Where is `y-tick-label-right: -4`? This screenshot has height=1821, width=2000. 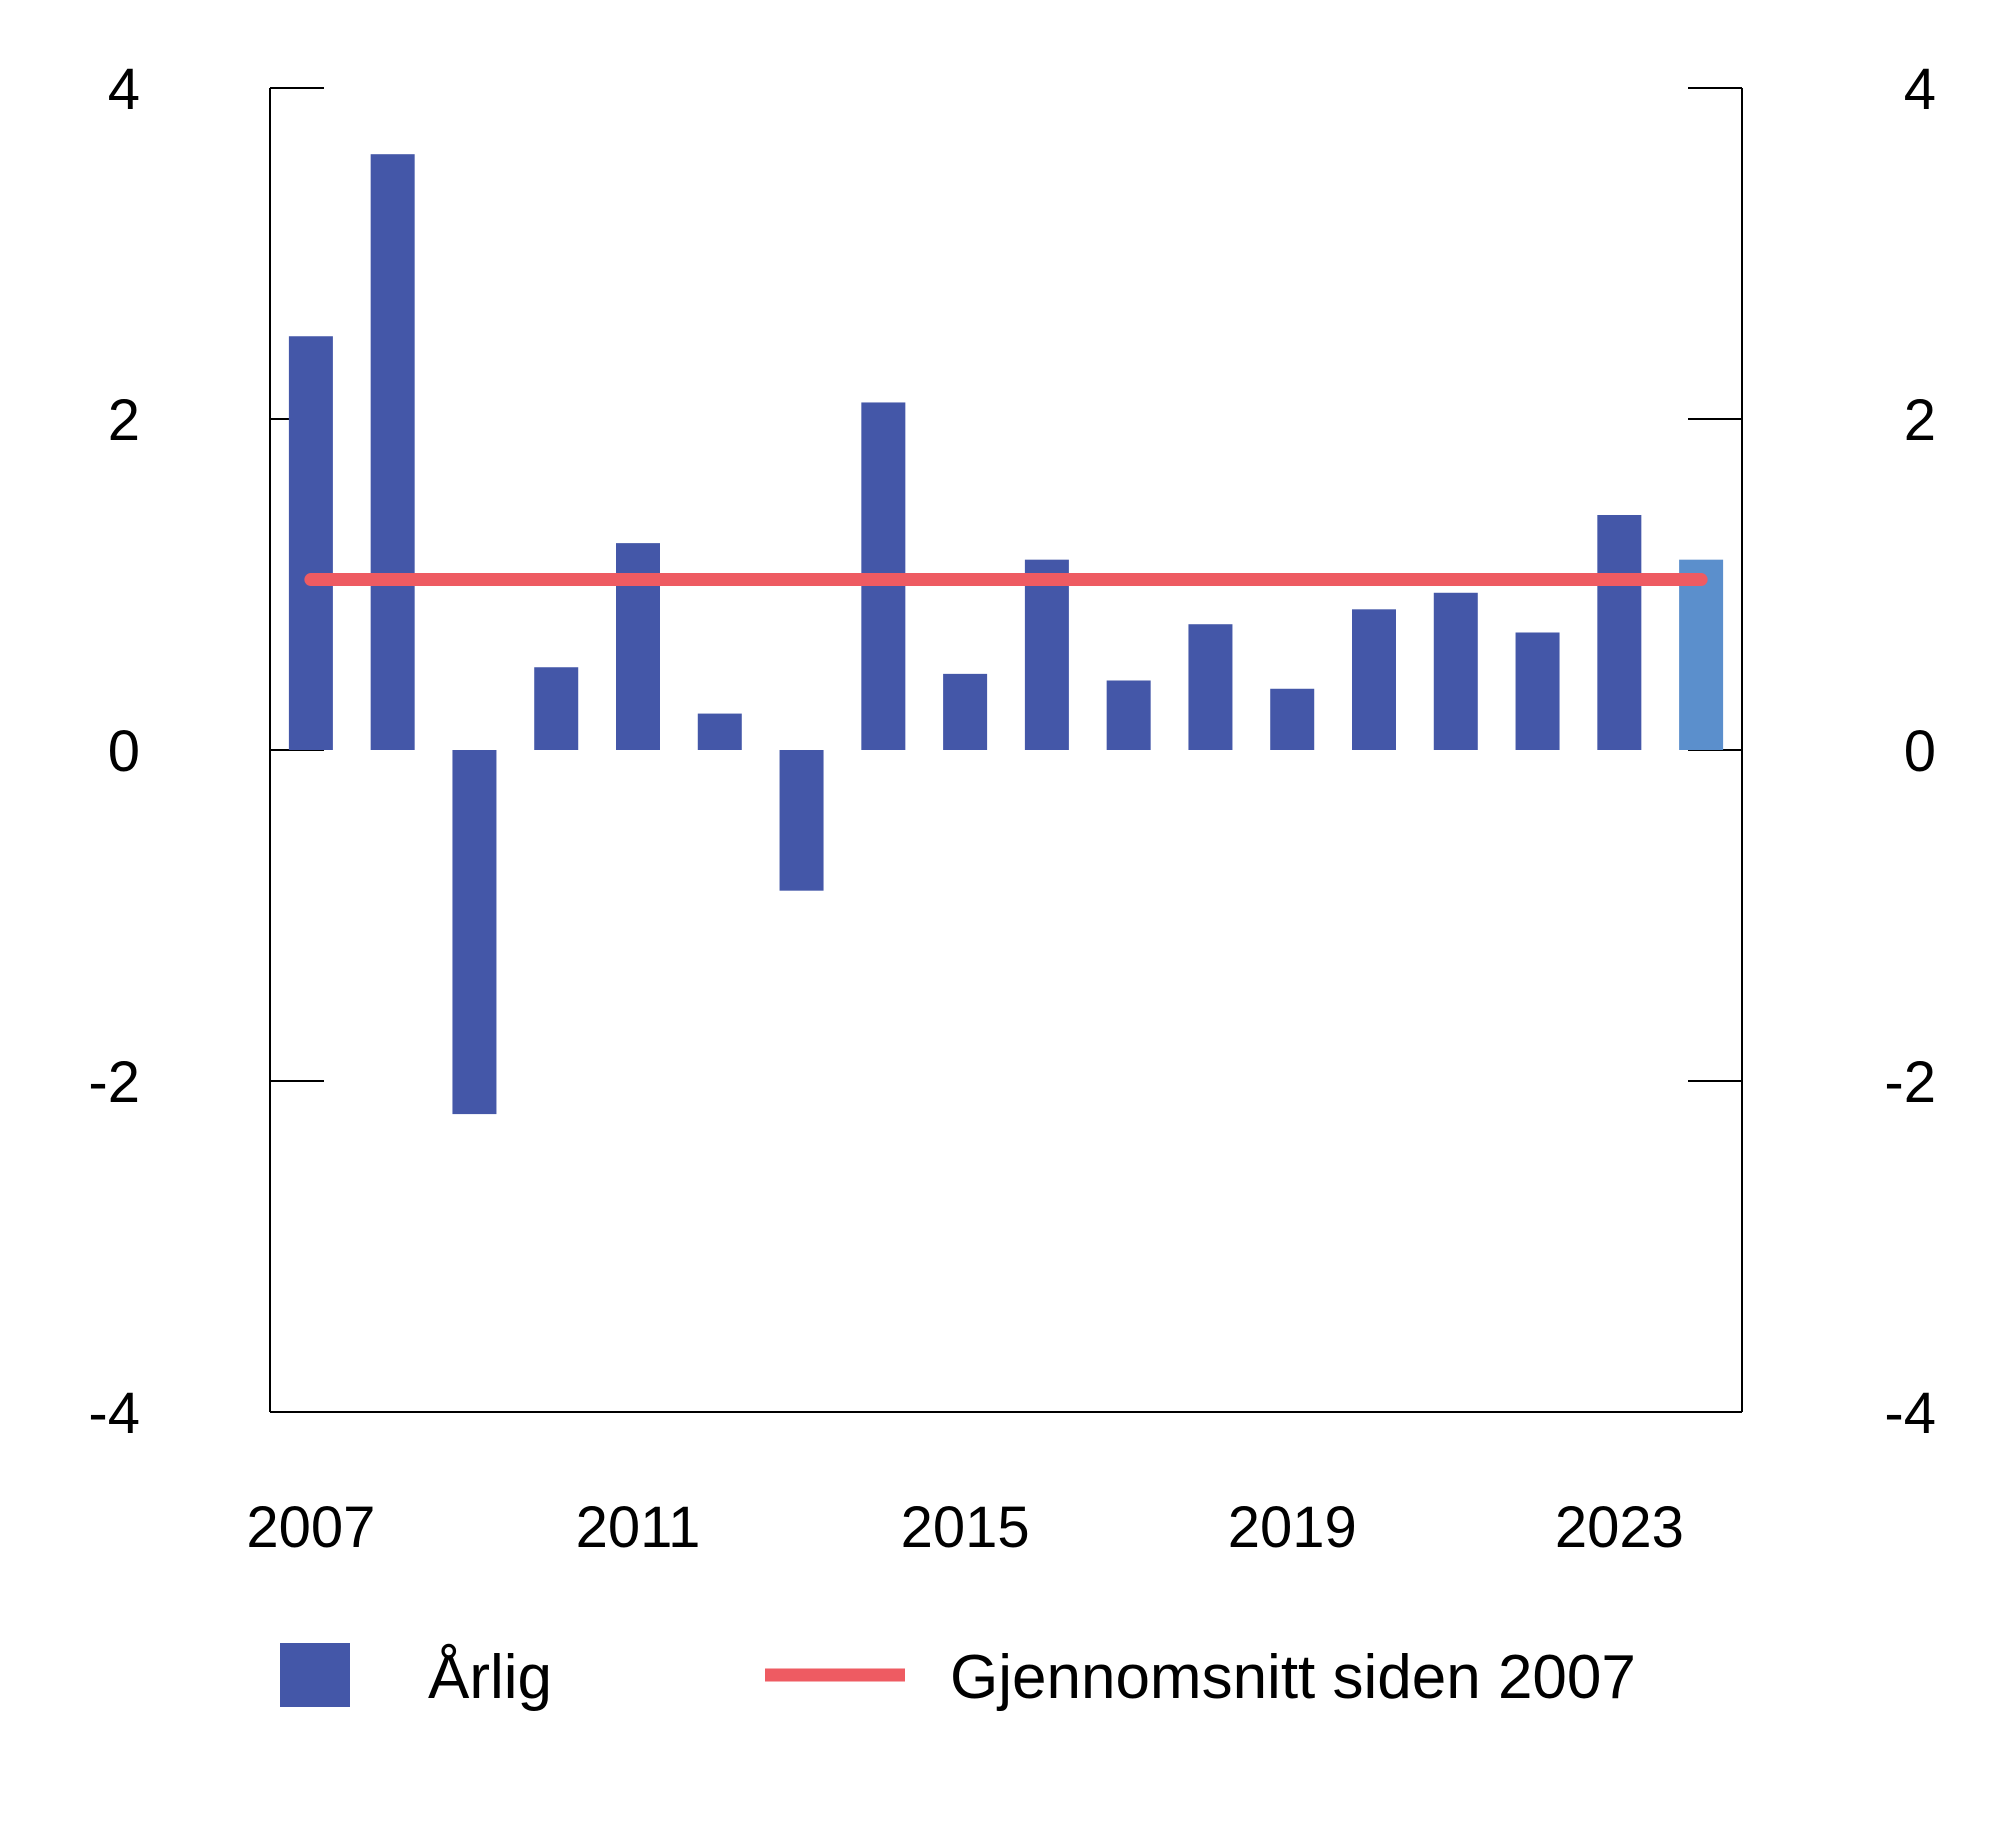
y-tick-label-right: -4 is located at coordinates (1910, 1413).